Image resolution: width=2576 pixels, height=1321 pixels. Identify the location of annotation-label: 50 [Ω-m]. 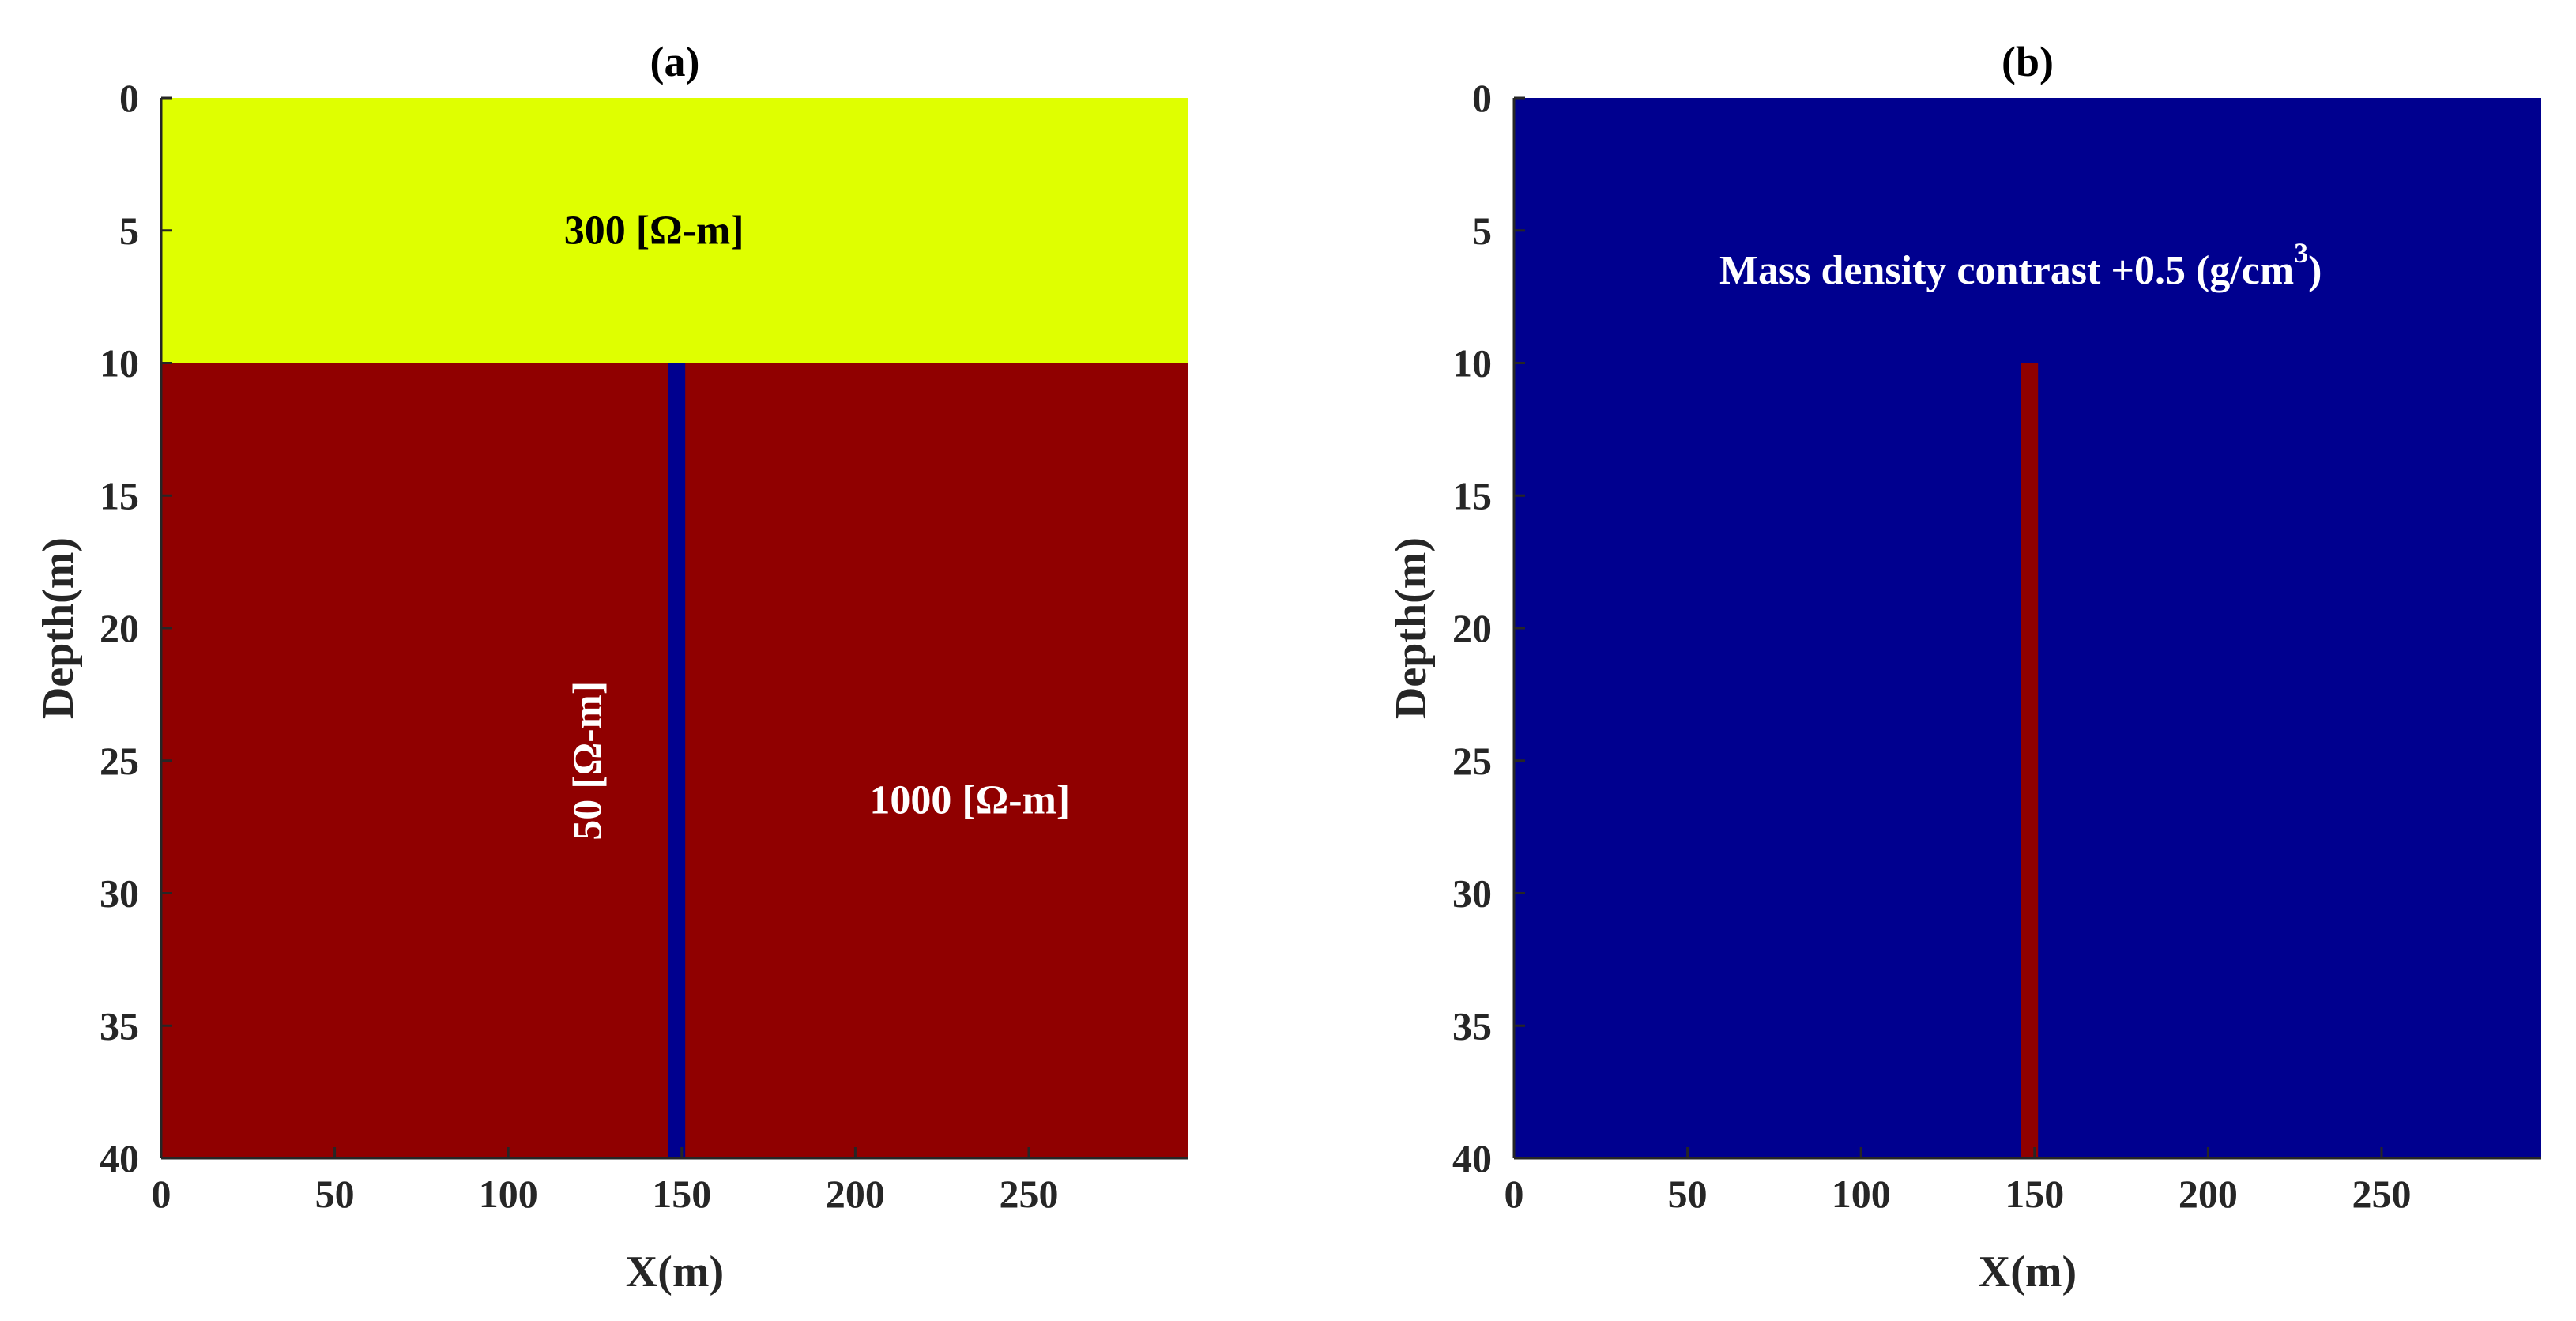
(588, 761).